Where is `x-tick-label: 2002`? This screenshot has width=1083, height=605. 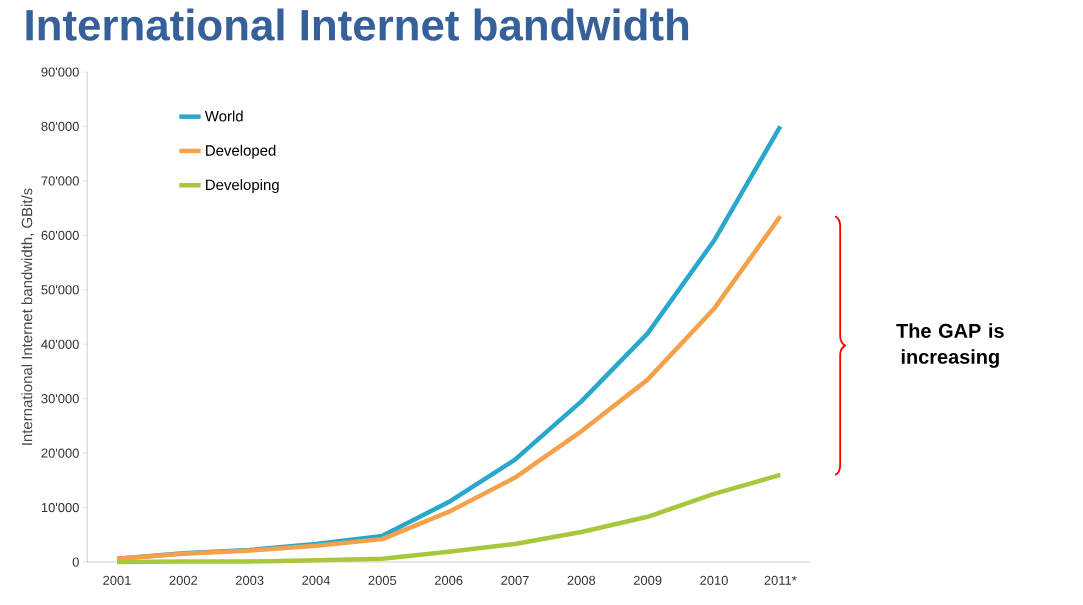
x-tick-label: 2002 is located at coordinates (183, 580).